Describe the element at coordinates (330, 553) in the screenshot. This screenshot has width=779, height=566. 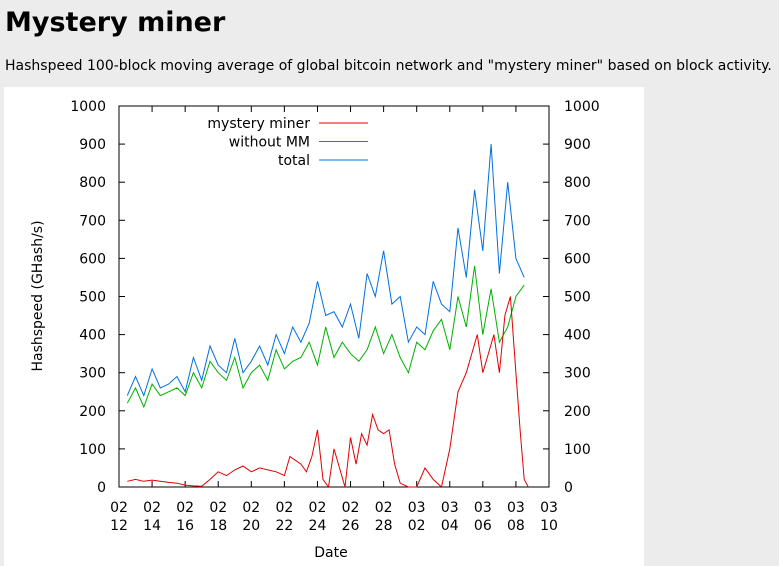
I see `x-axis-label: Date` at that location.